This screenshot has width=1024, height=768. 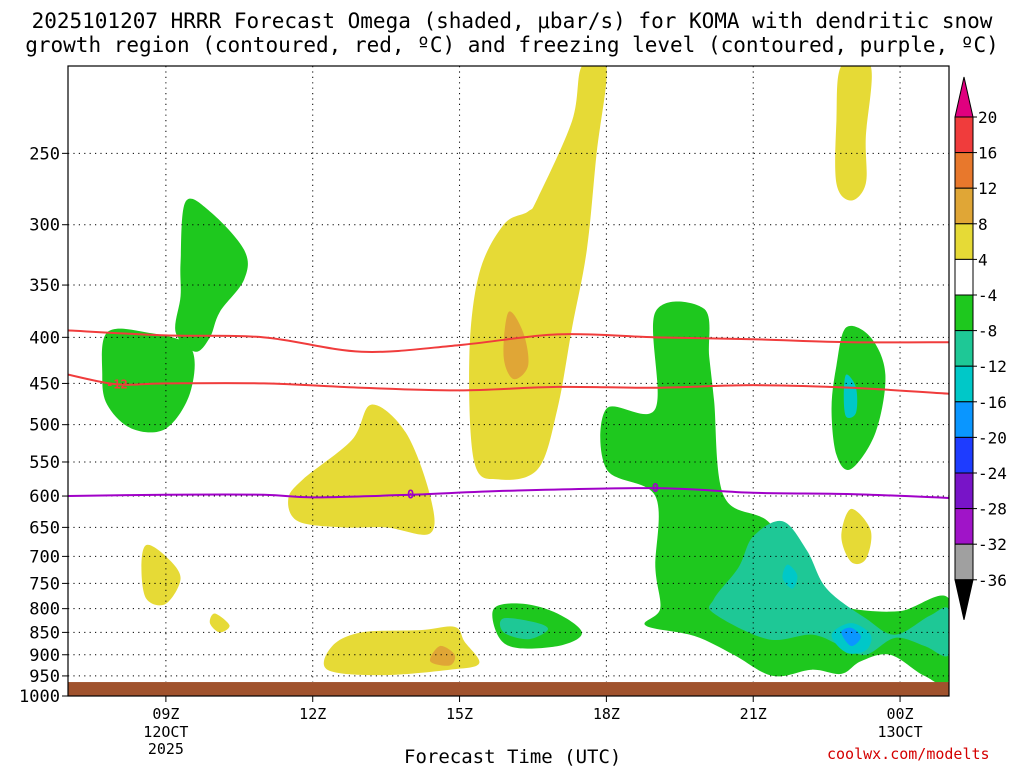 What do you see at coordinates (401, 651) in the screenshot?
I see `omega-region-yellow-lower-center` at bounding box center [401, 651].